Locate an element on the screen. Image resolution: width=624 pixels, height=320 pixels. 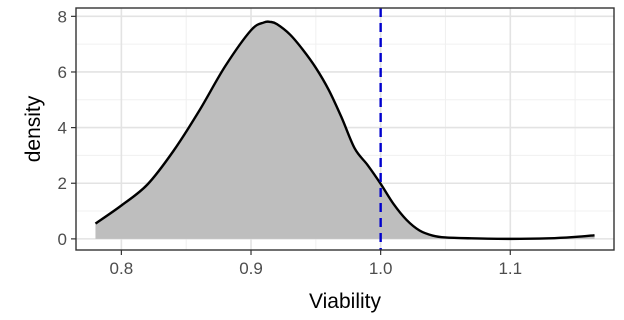
x-tick-label: 0.9 is located at coordinates (251, 268).